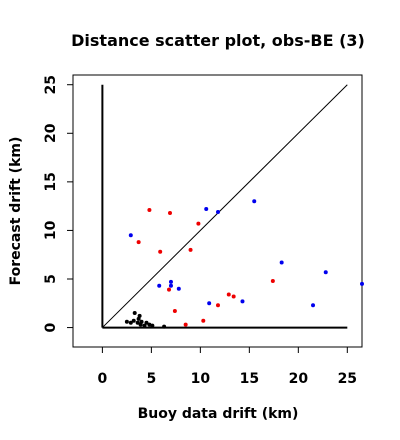 The image size is (400, 440). I want to click on chart-title: Distance scatter plot, obs-BE (3), so click(218, 40).